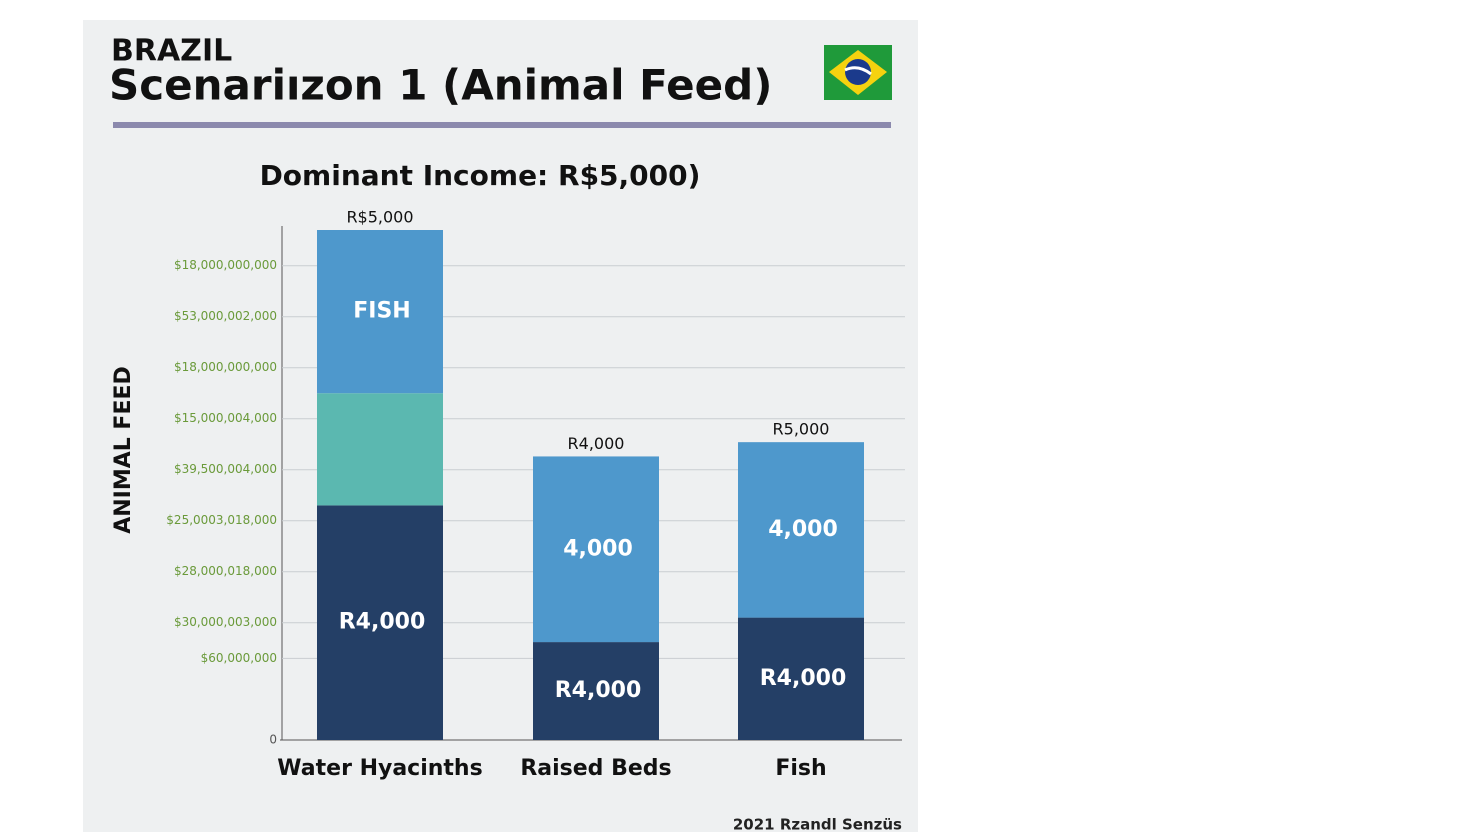 This screenshot has width=1472, height=832. What do you see at coordinates (225, 418) in the screenshot?
I see `y-tick-label: $15,000,004,000` at bounding box center [225, 418].